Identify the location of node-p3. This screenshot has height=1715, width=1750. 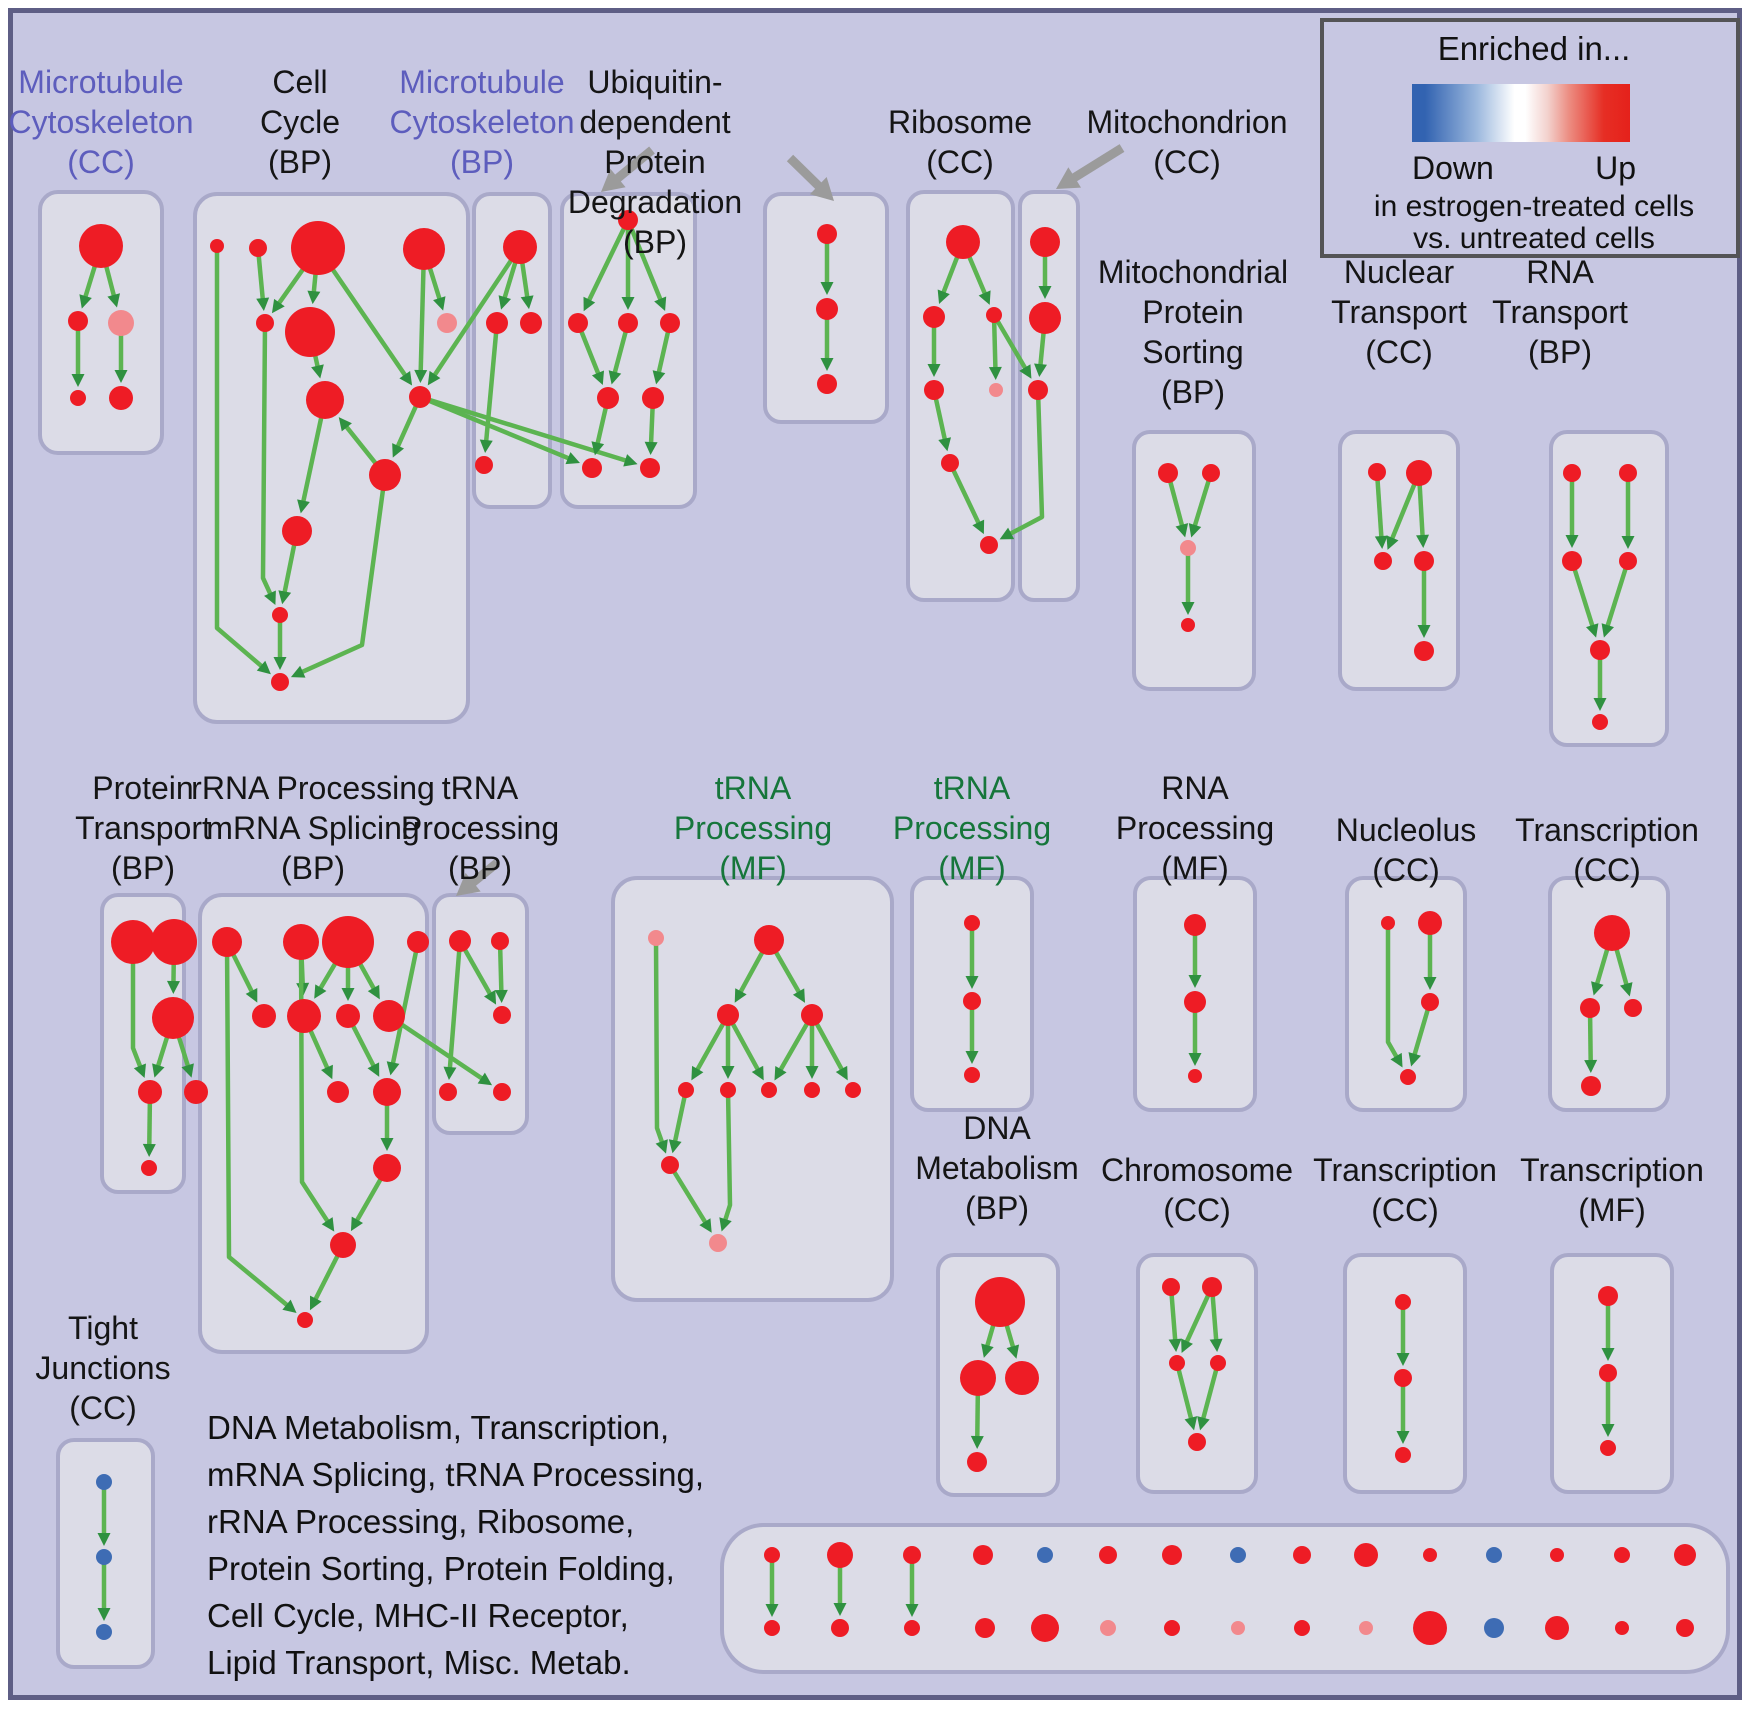
(1195, 1076).